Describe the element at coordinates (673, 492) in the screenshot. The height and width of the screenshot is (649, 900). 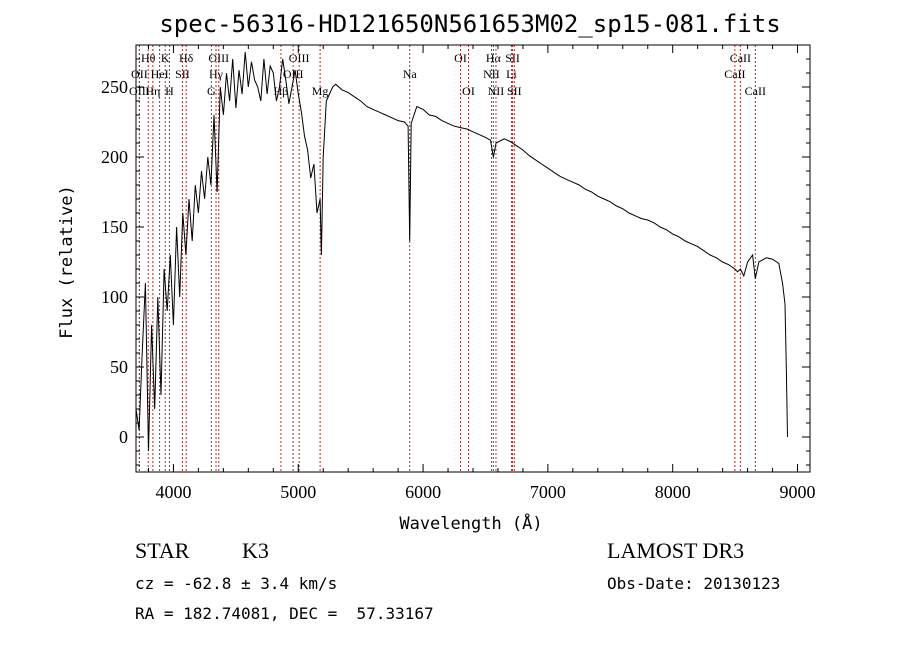
I see `x-tick-label: 8000` at that location.